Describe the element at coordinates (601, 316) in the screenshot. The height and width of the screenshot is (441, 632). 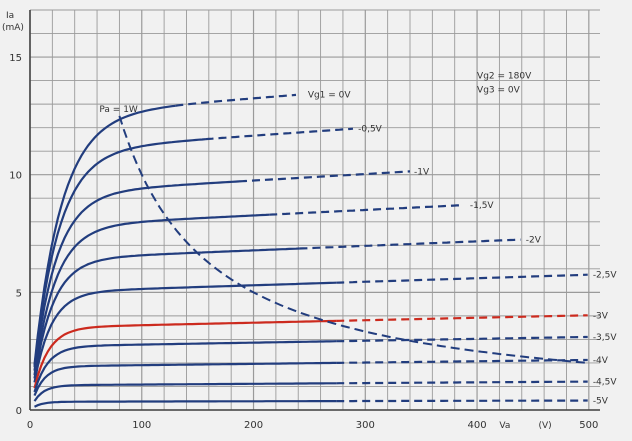
I see `curve-label: -3V` at that location.